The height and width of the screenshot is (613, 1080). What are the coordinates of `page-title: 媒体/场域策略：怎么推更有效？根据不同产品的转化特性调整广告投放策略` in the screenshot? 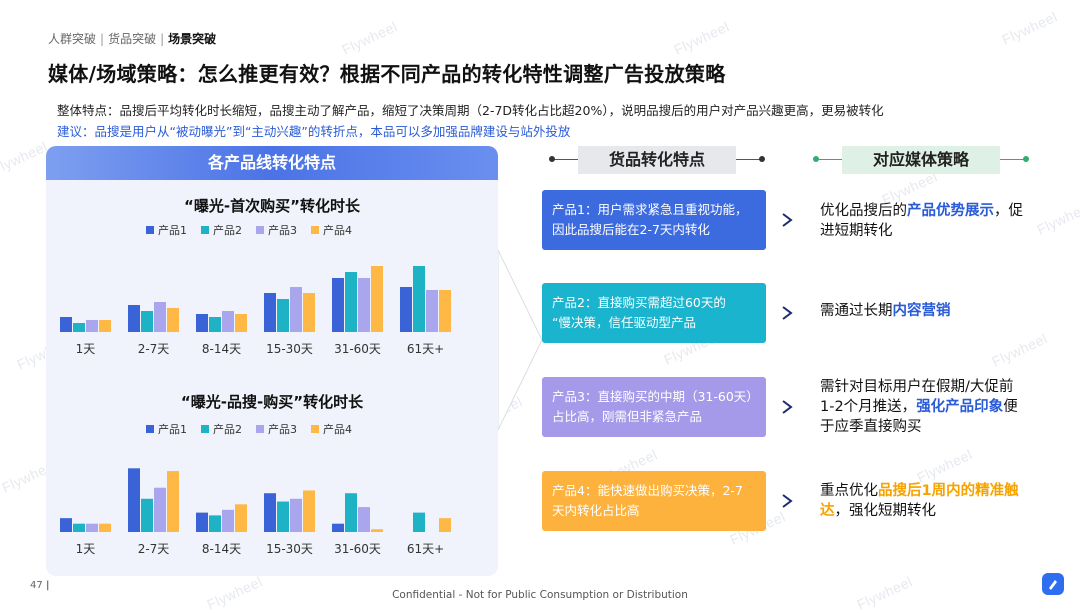 It's located at (387, 74).